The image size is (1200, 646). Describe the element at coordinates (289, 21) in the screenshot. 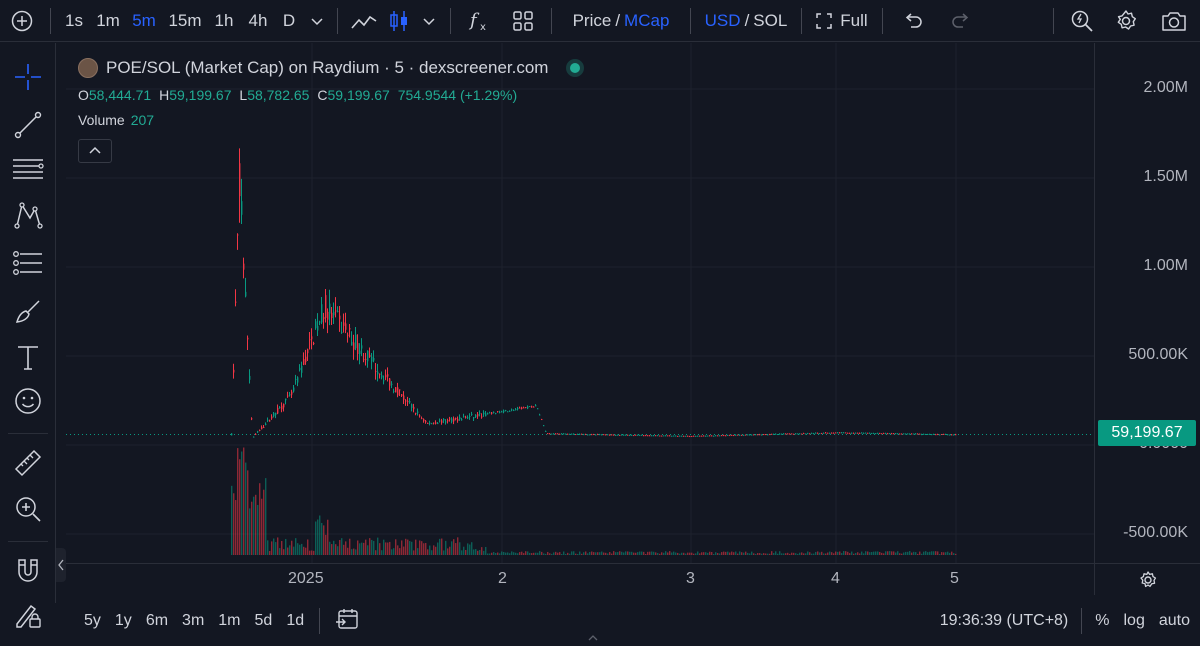

I see `interval-d: D` at that location.